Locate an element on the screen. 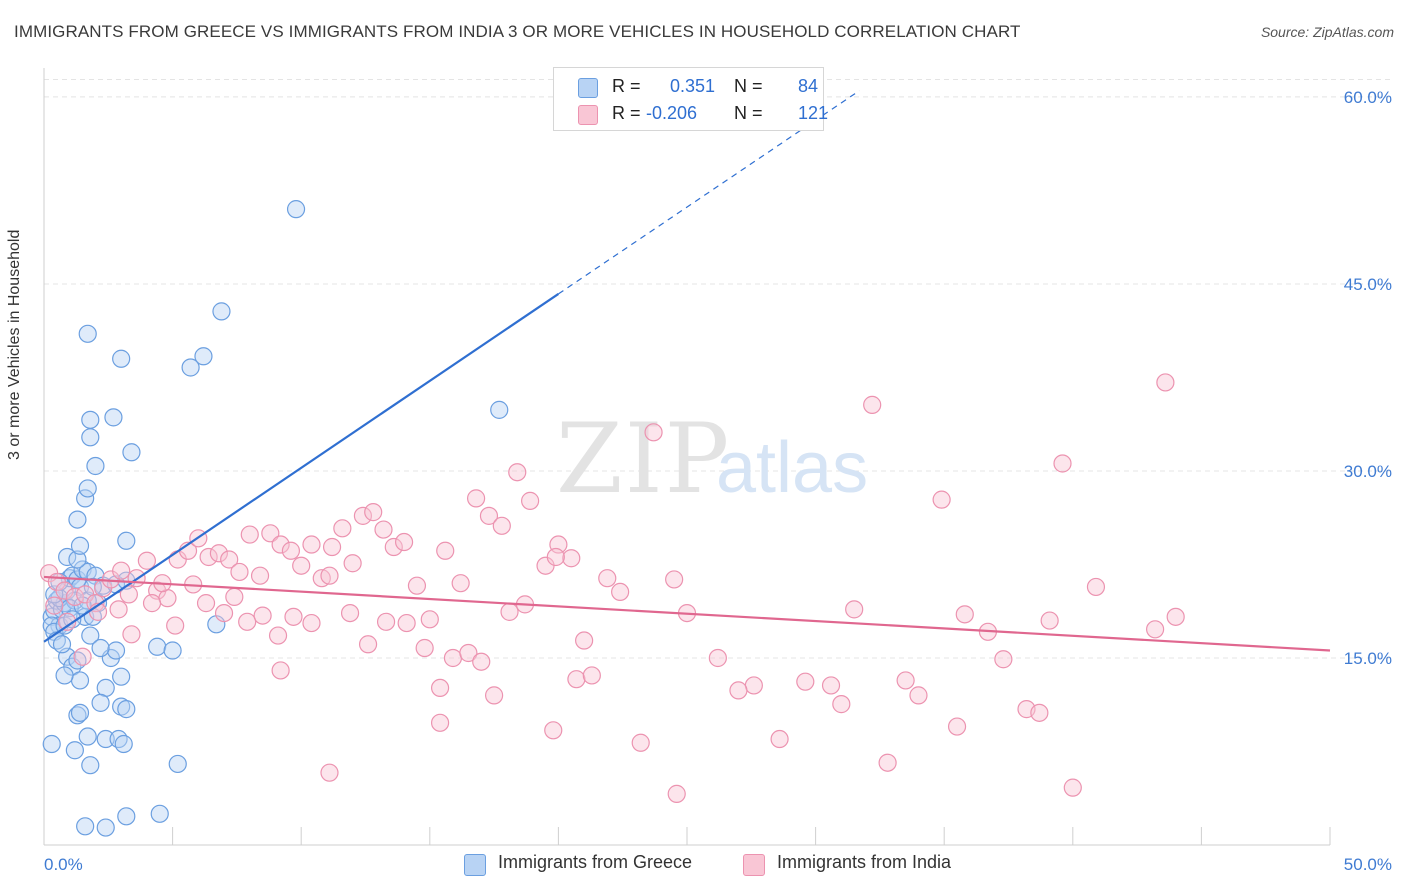 This screenshot has height=892, width=1406. trend-line-greece is located at coordinates (301, 468).